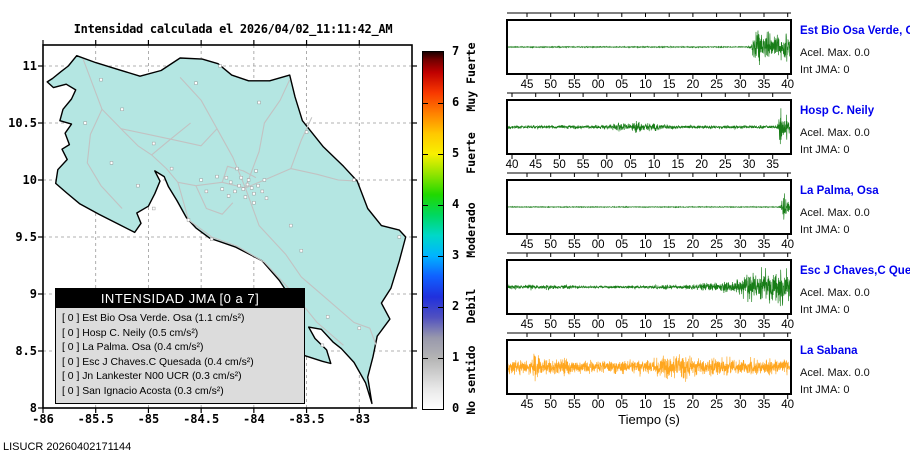 The width and height of the screenshot is (910, 460). What do you see at coordinates (456, 153) in the screenshot?
I see `colorbar-number: 5` at bounding box center [456, 153].